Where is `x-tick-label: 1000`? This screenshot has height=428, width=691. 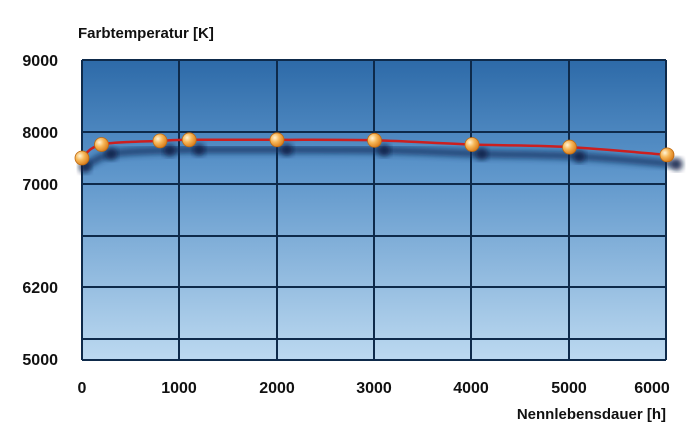 x-tick-label: 1000 is located at coordinates (179, 388).